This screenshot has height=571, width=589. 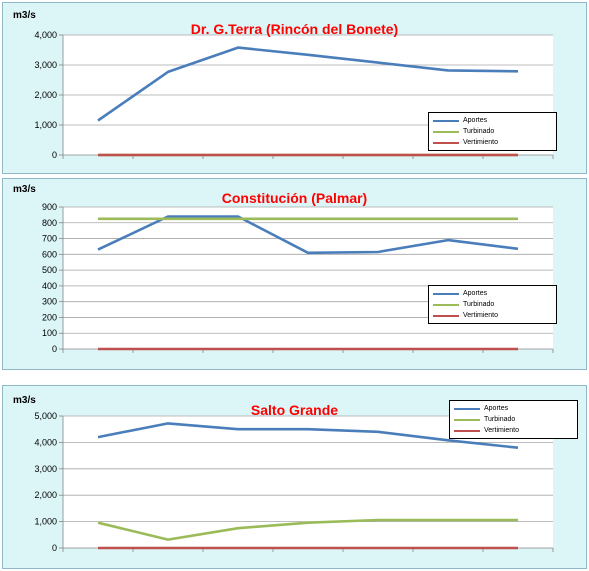 What do you see at coordinates (49, 302) in the screenshot?
I see `y-tick-label: 300` at bounding box center [49, 302].